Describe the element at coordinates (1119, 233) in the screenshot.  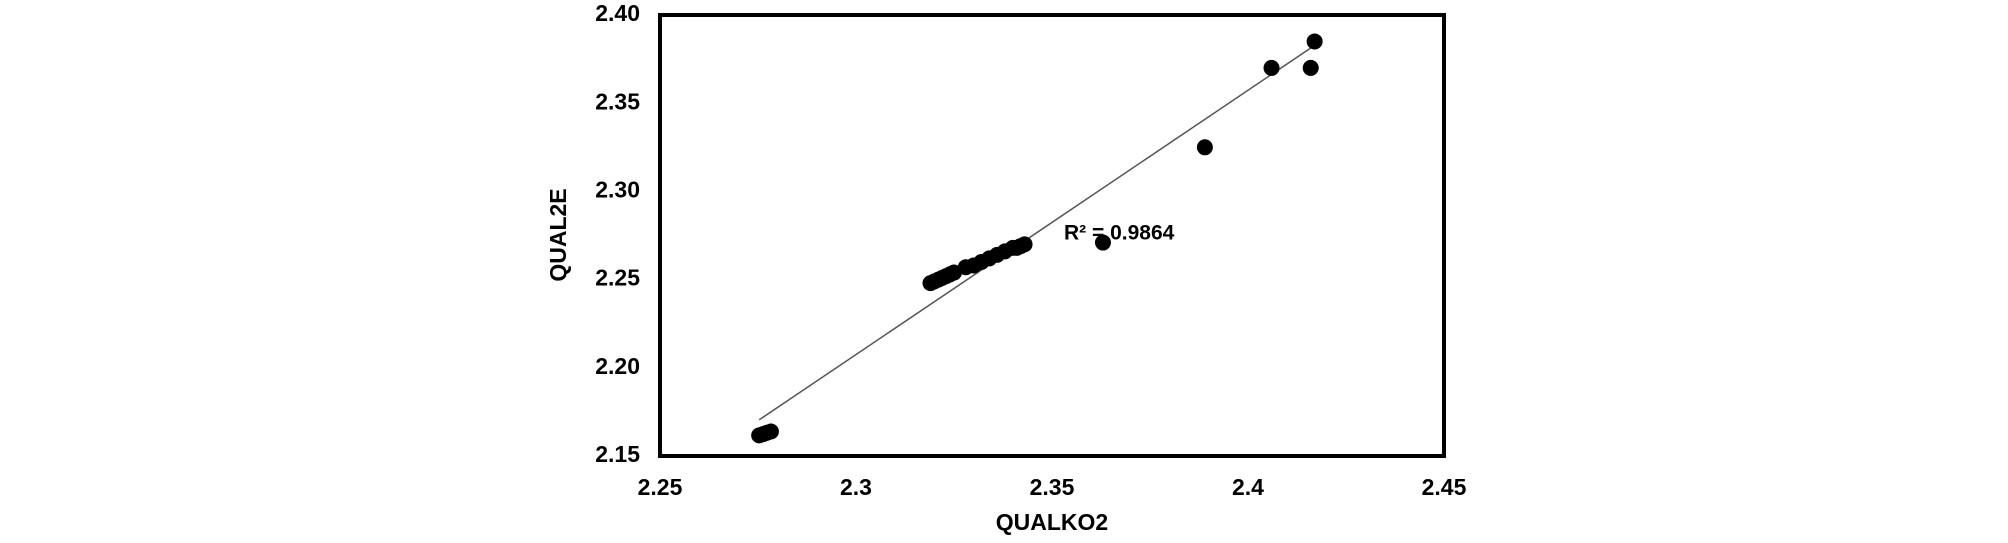
I see `annotation: R² = 0.9864` at that location.